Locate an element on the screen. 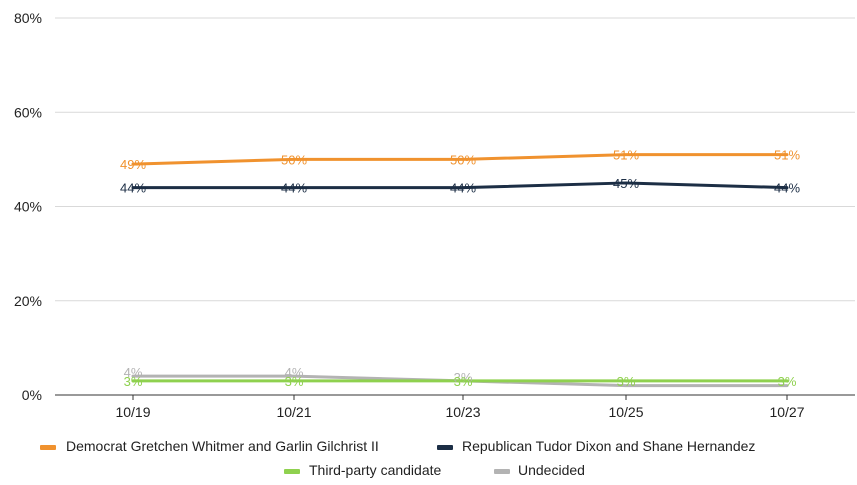 This screenshot has width=857, height=485. legend-label: Third-party candidate is located at coordinates (375, 470).